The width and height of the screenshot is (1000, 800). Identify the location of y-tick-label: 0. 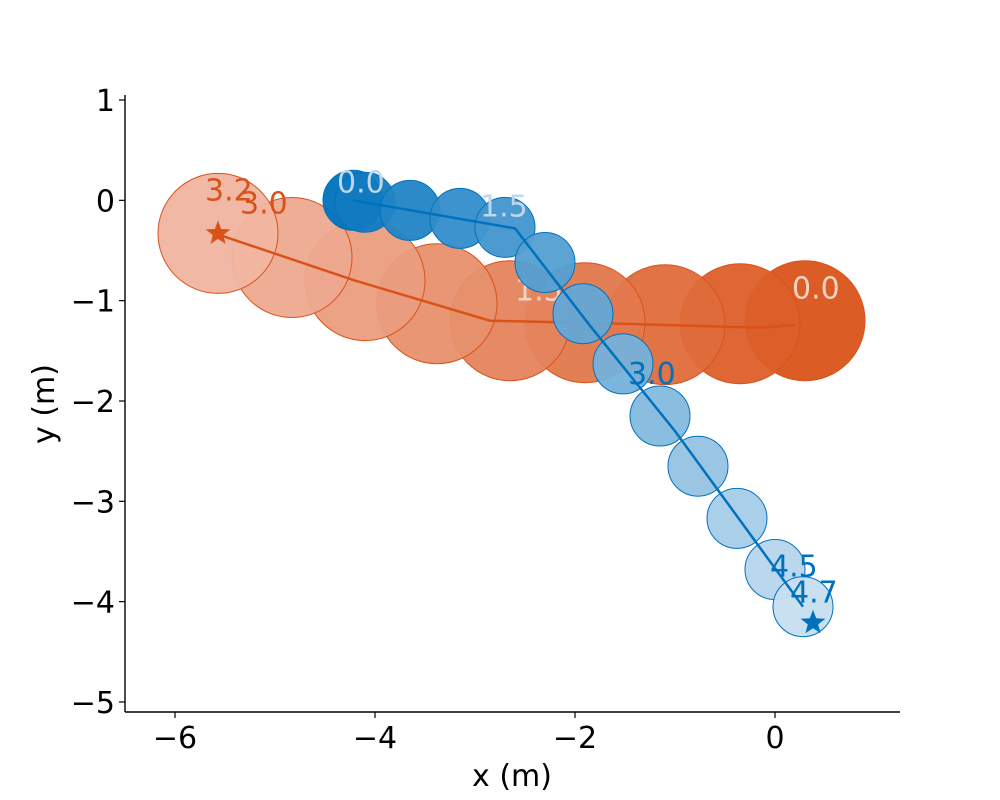
(105, 201).